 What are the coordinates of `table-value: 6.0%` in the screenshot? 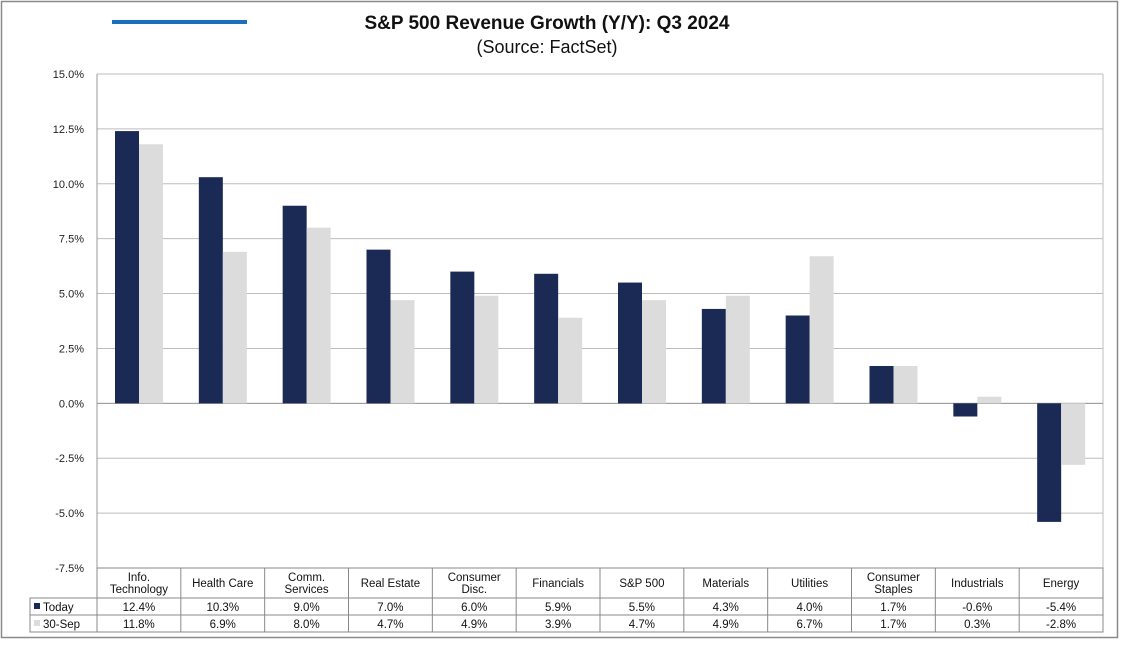 It's located at (474, 608).